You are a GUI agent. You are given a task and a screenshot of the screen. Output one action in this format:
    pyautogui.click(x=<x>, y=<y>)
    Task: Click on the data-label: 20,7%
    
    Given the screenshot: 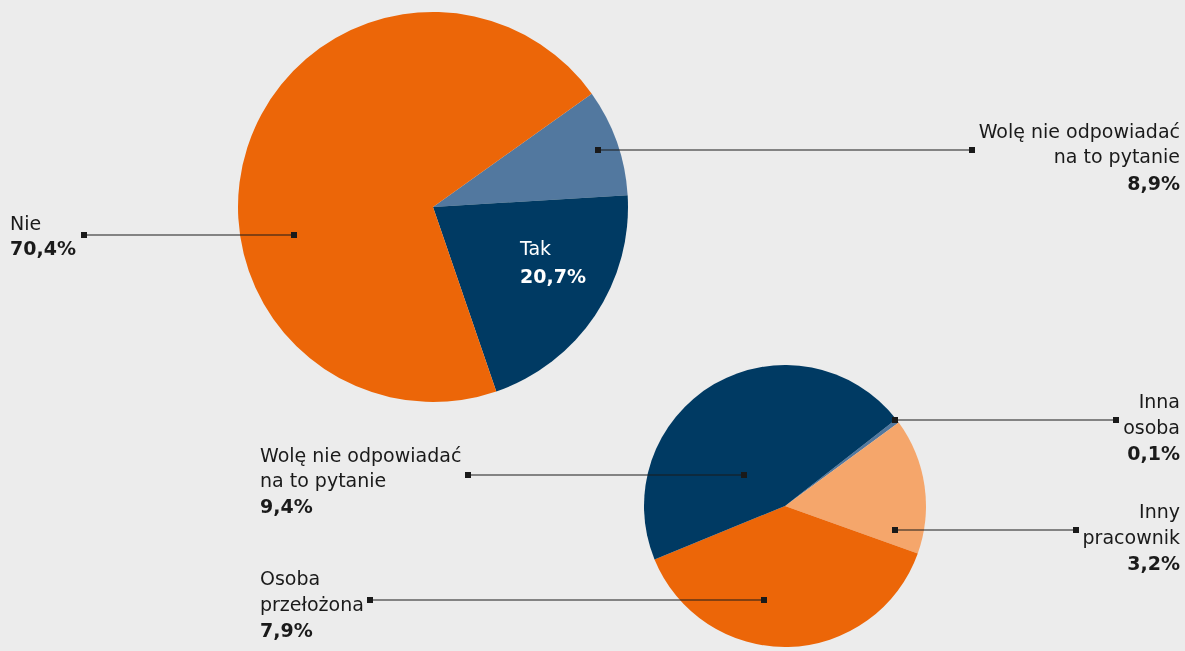 What is the action you would take?
    pyautogui.click(x=553, y=276)
    